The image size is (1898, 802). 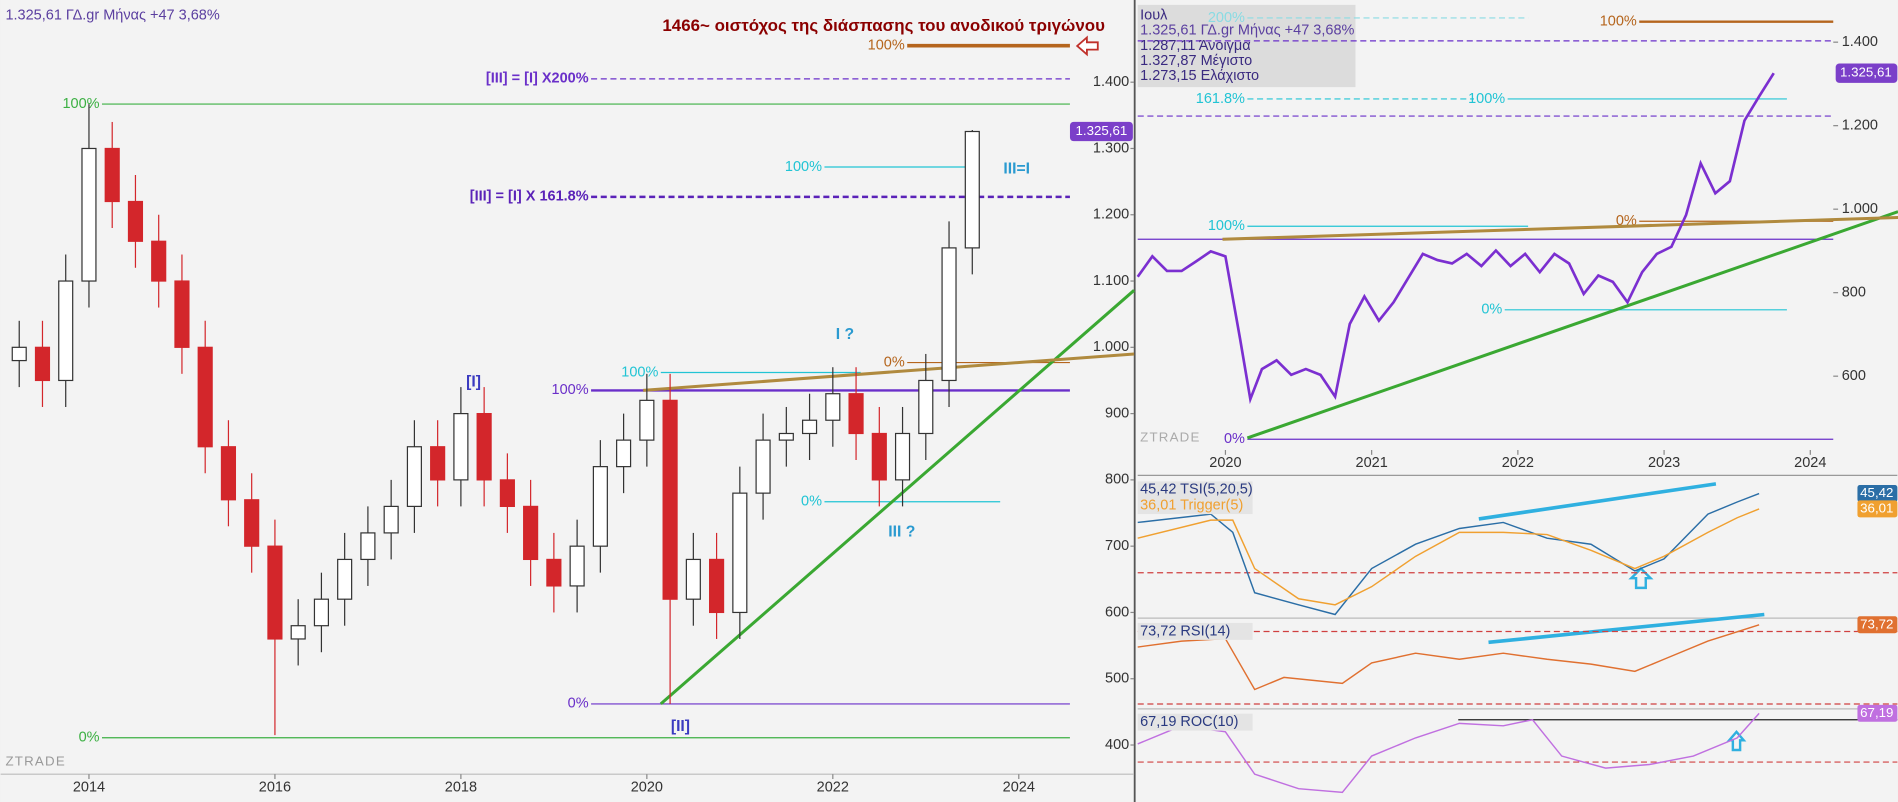 I want to click on x-tick-label: 2016, so click(x=275, y=787).